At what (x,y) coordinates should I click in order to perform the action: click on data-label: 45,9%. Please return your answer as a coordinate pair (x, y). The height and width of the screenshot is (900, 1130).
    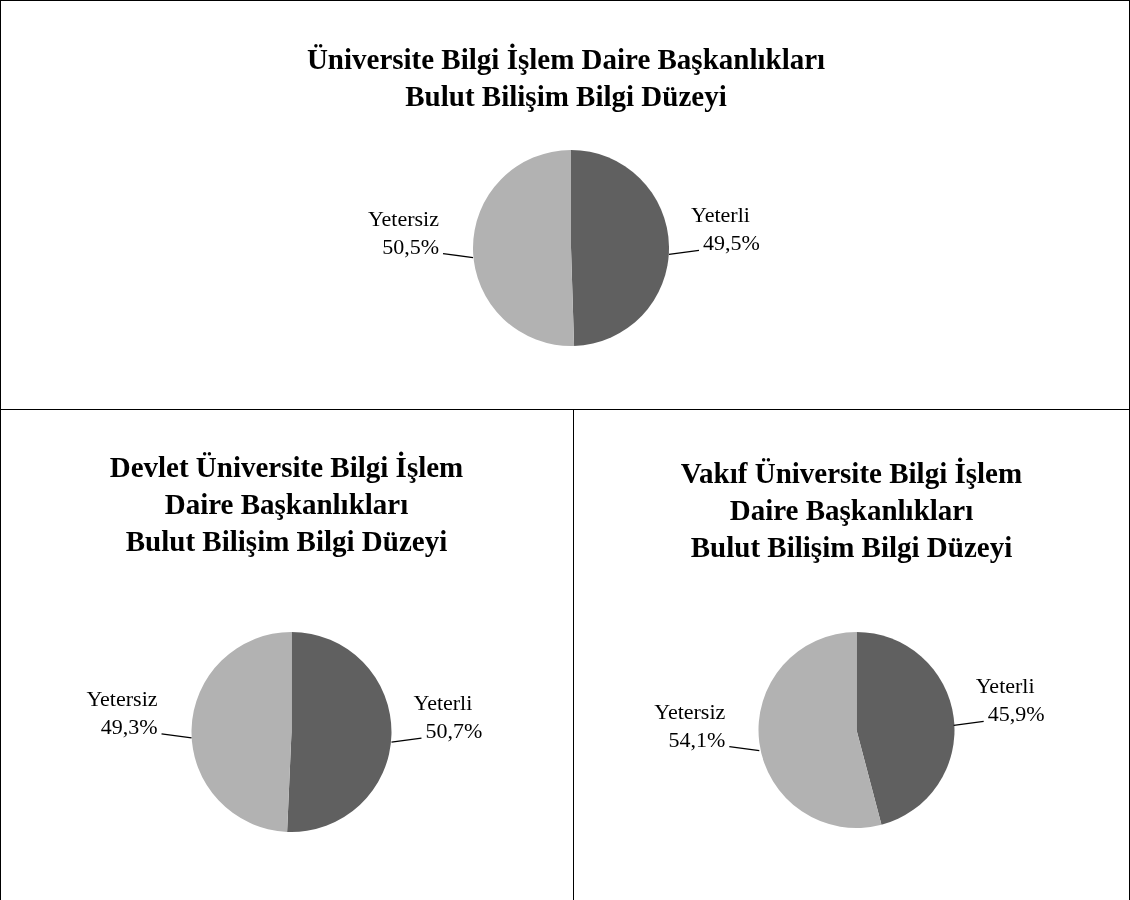
    Looking at the image, I should click on (1016, 714).